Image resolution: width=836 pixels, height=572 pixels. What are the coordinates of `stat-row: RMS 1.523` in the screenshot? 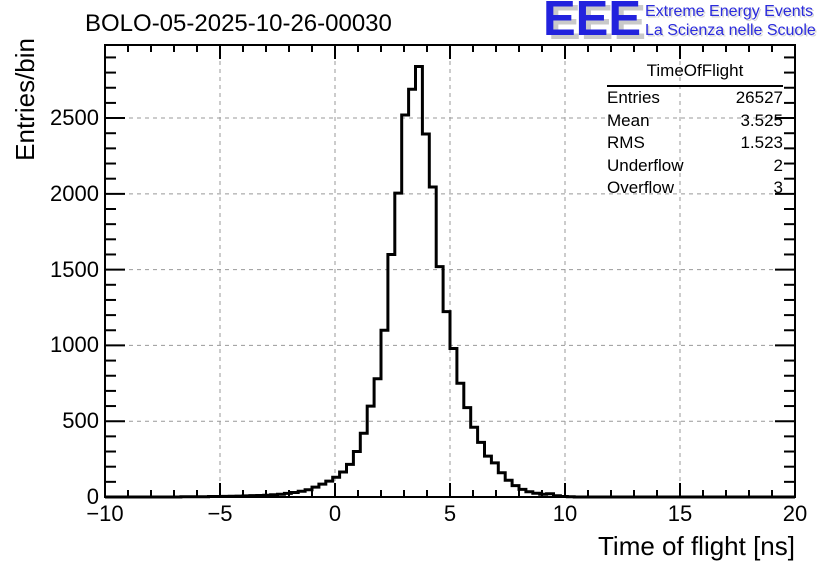 It's located at (695, 143).